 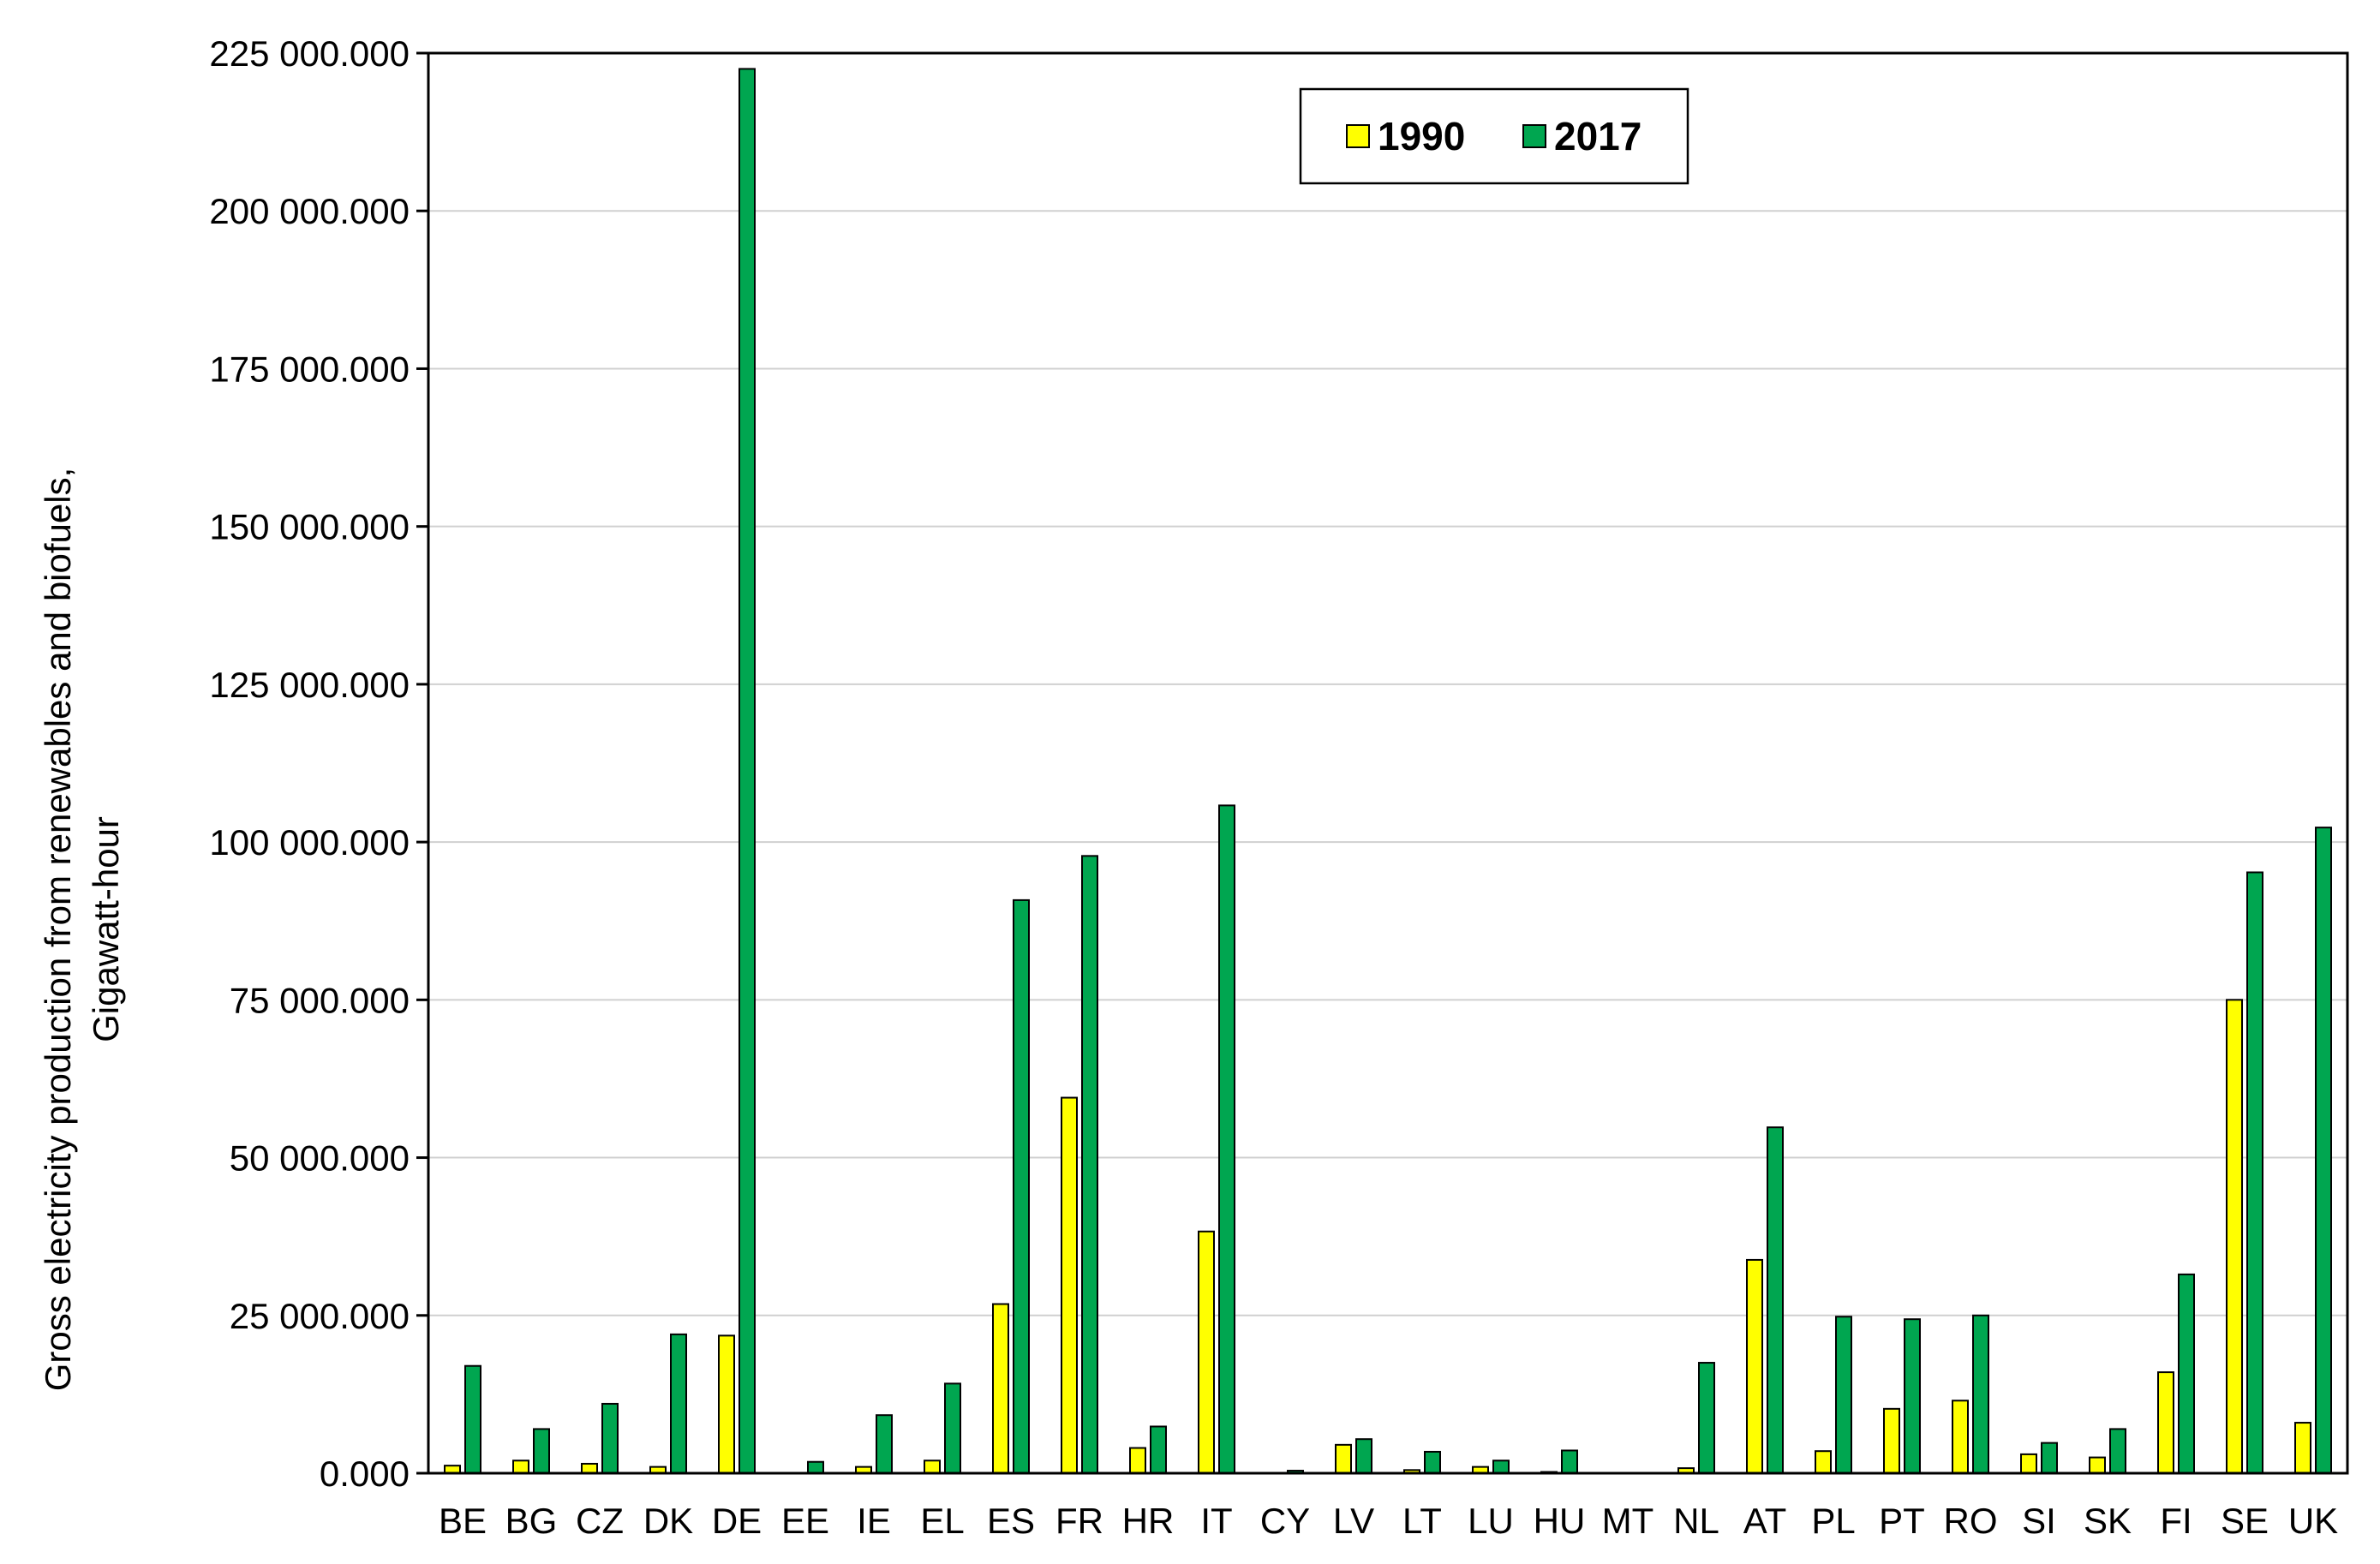 I want to click on y-tick-label: 150 000.000, so click(x=309, y=527).